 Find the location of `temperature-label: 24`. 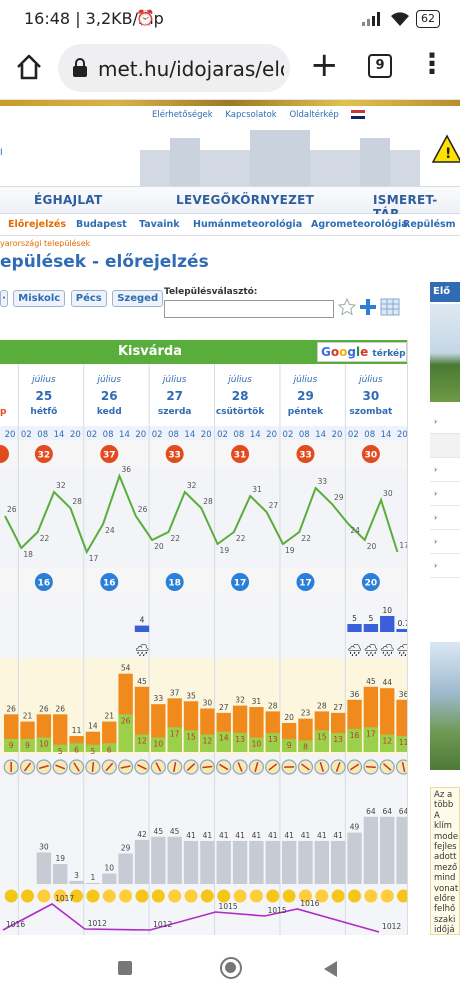

temperature-label: 24 is located at coordinates (110, 530).